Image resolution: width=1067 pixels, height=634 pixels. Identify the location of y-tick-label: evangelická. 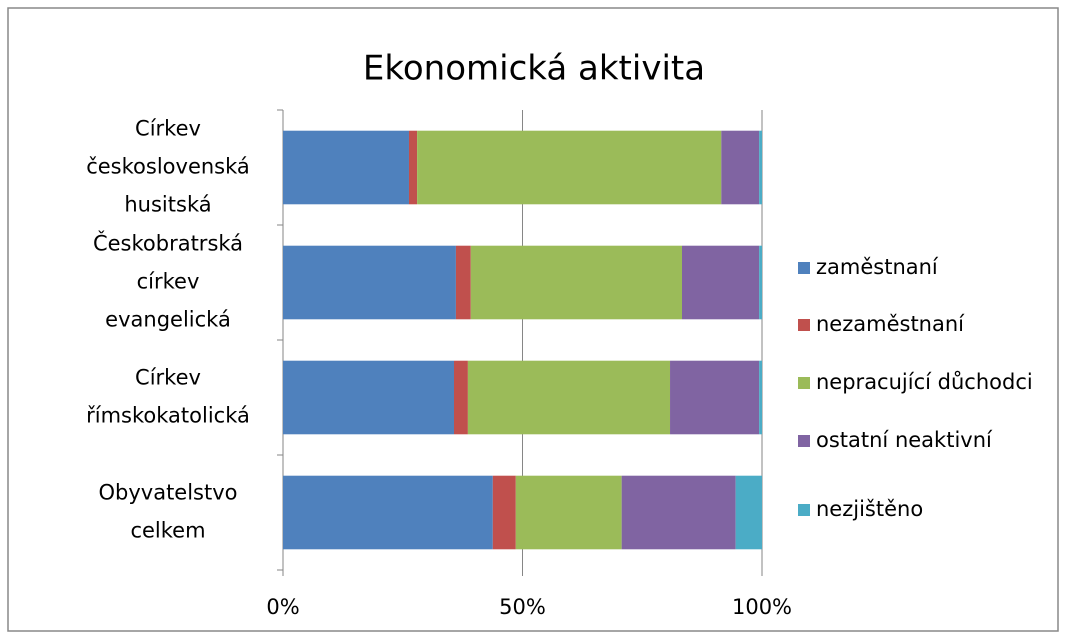
(168, 320).